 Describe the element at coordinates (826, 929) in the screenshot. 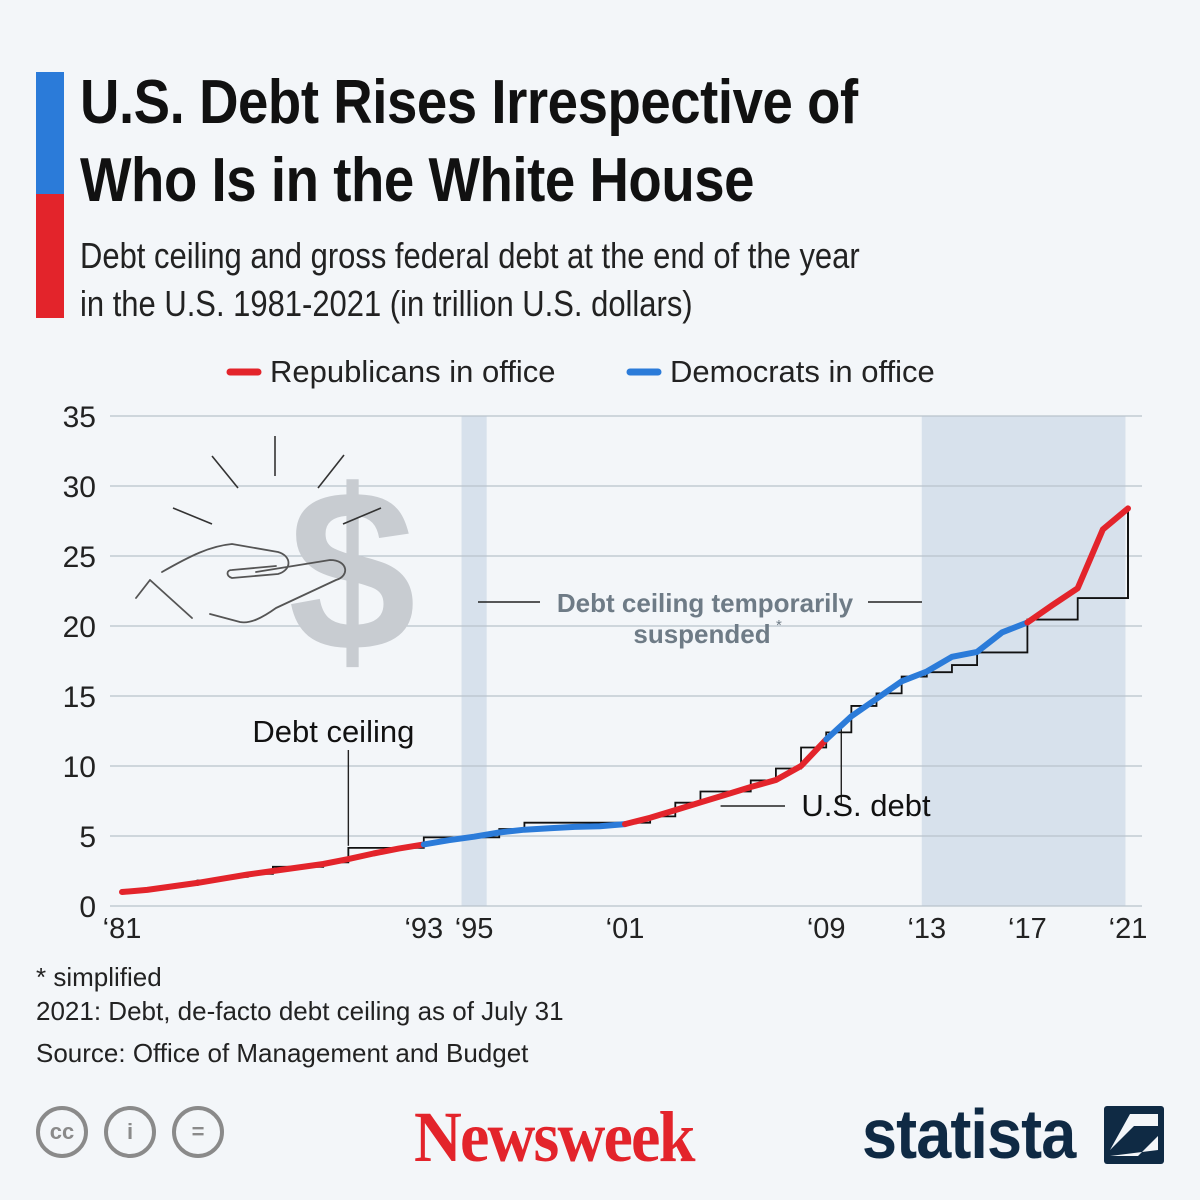

I see `x-tick-label: ‘09` at that location.